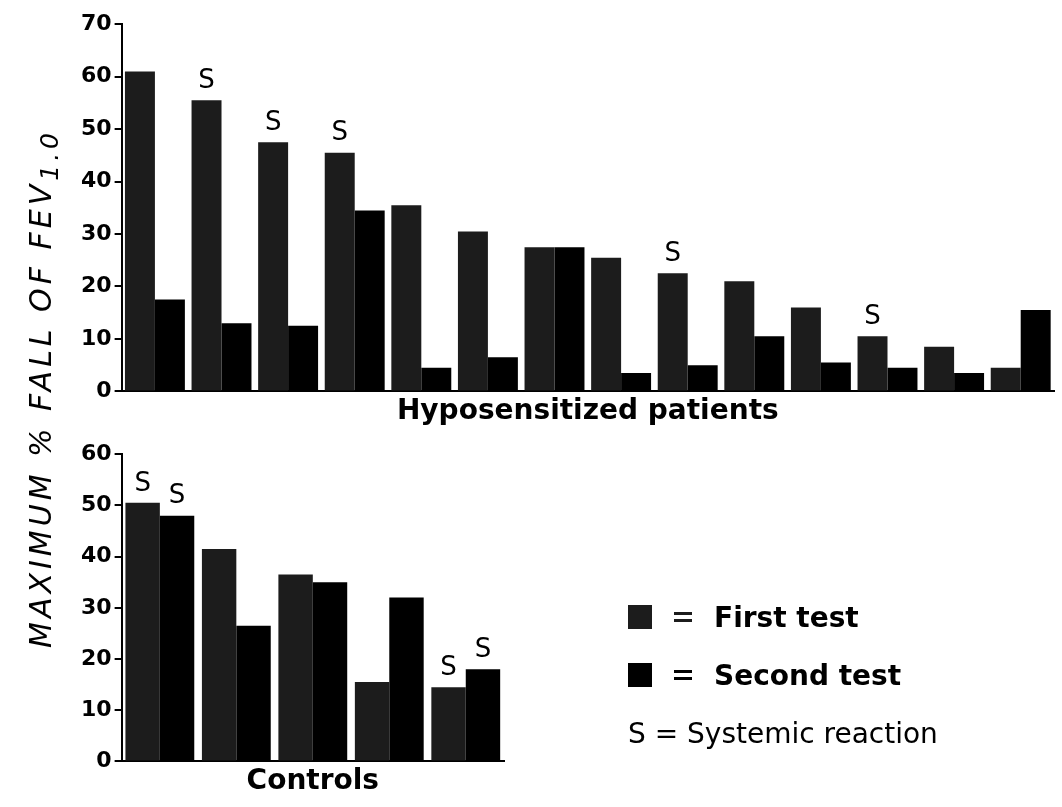 The width and height of the screenshot is (1062, 807). Describe the element at coordinates (808, 675) in the screenshot. I see `legend-label: Second test` at that location.